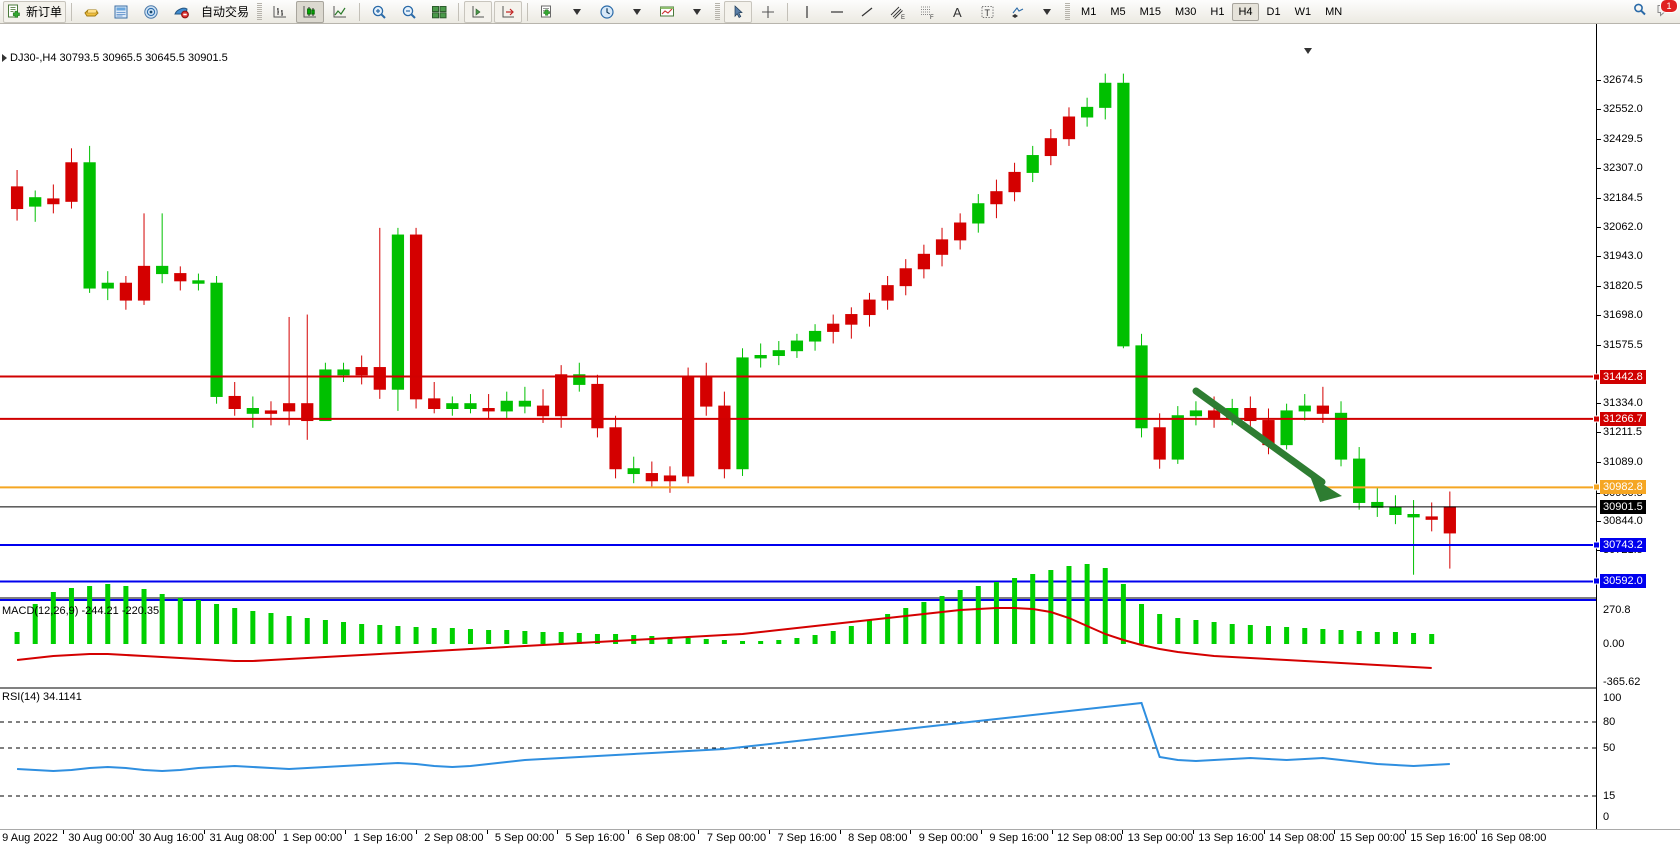 Image resolution: width=1680 pixels, height=850 pixels. I want to click on trendline-tool-button, so click(867, 12).